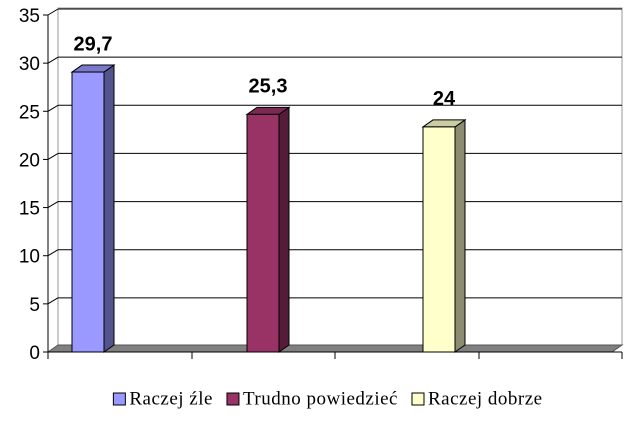 This screenshot has height=439, width=626. Describe the element at coordinates (268, 87) in the screenshot. I see `value-label: 25,3` at that location.